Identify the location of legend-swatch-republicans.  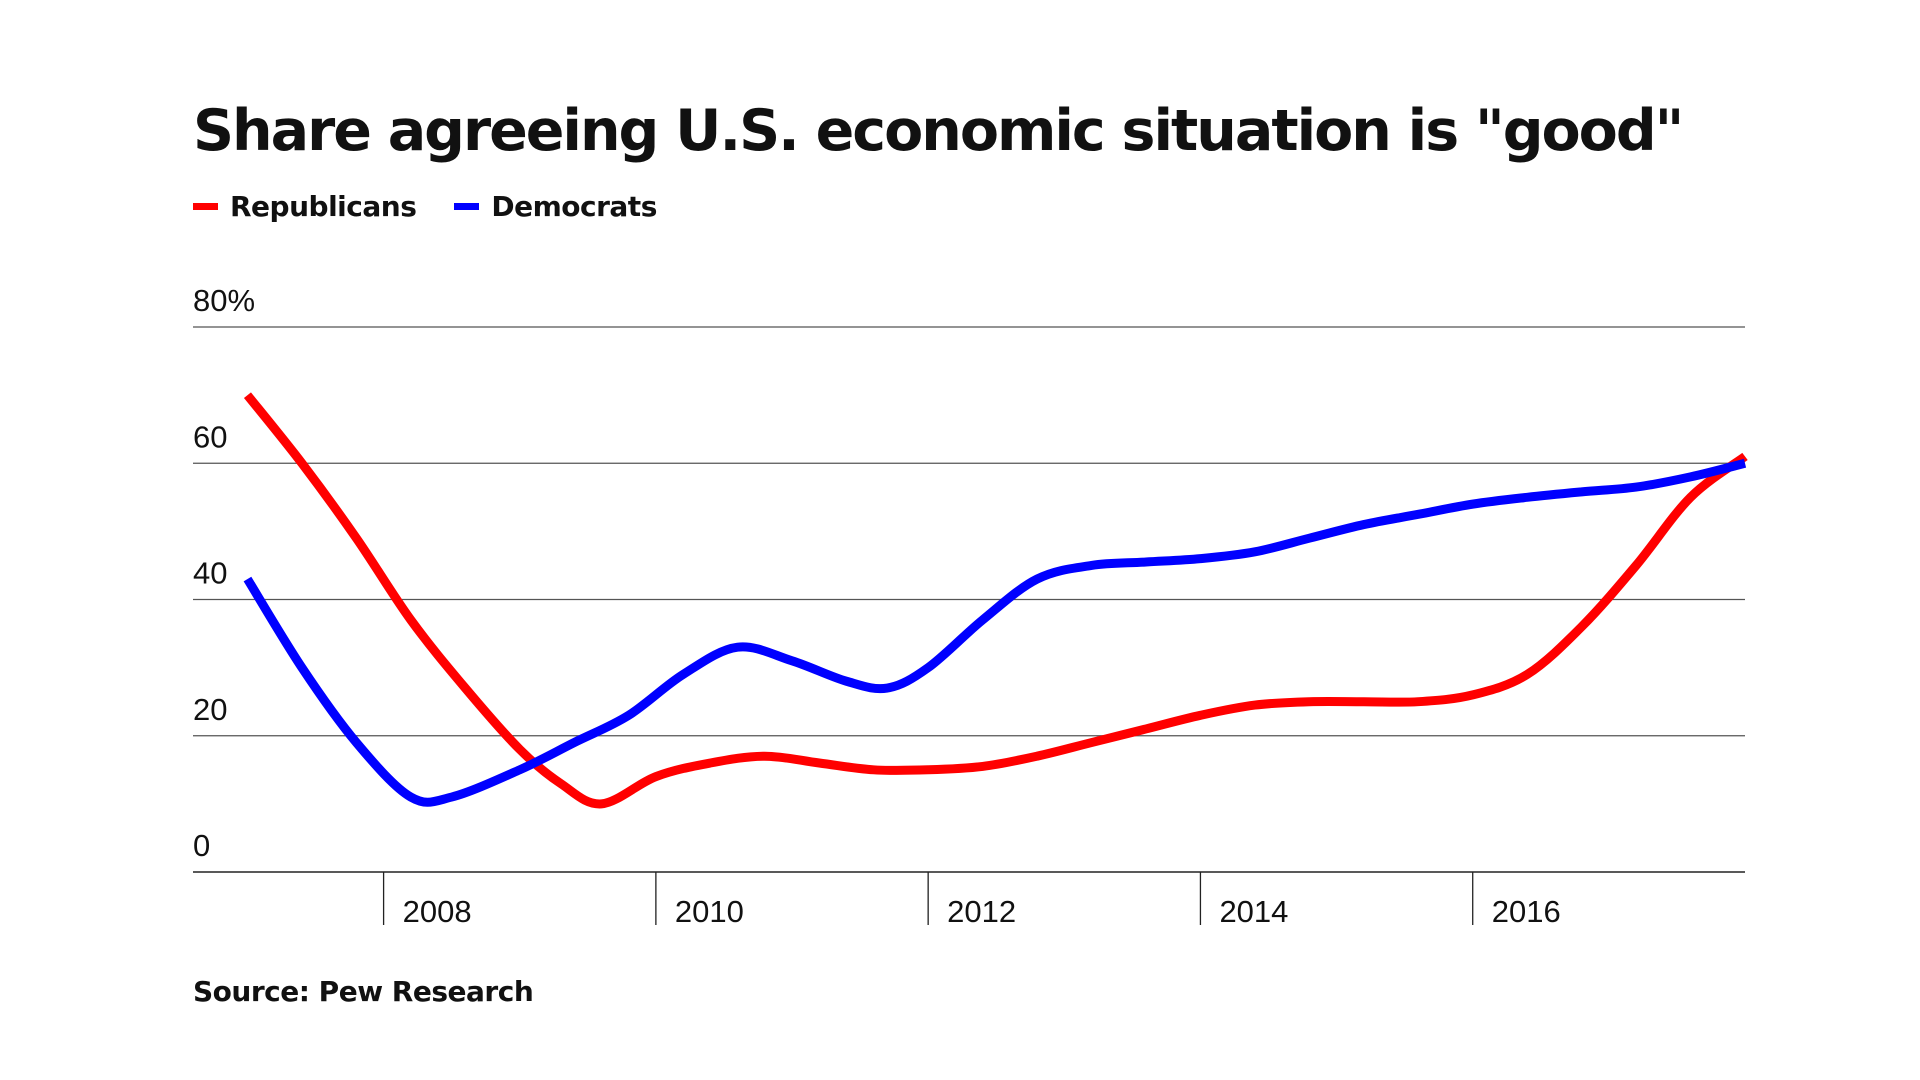
(205, 206).